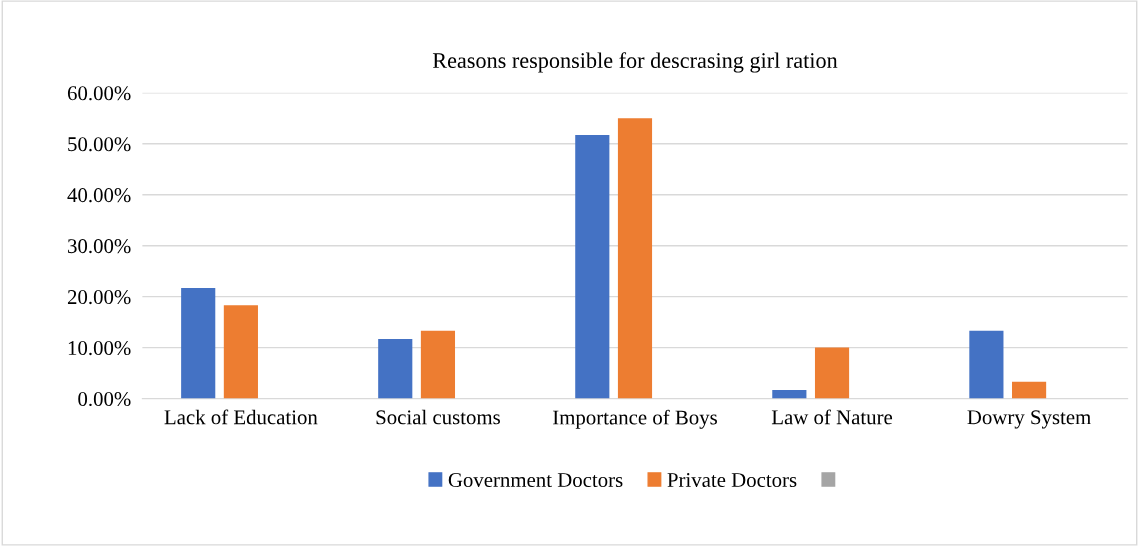  What do you see at coordinates (99, 246) in the screenshot?
I see `y-tick-label: 30.00%` at bounding box center [99, 246].